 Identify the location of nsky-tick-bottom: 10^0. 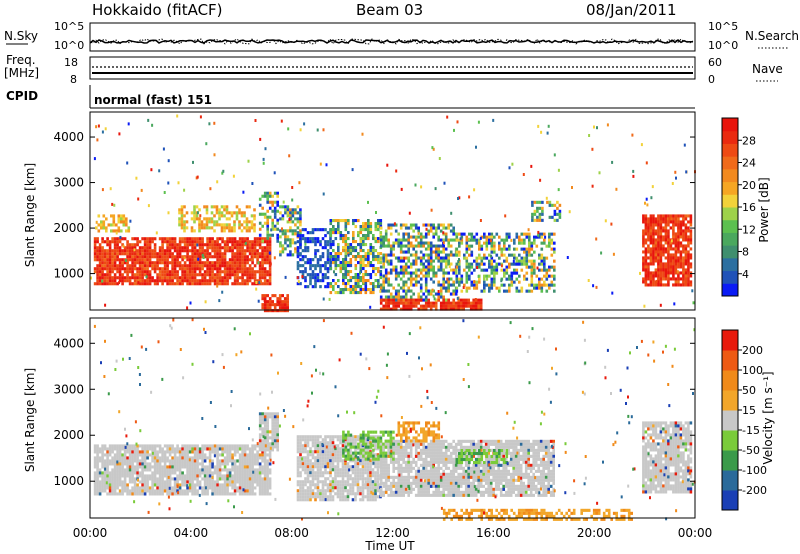
(69, 45).